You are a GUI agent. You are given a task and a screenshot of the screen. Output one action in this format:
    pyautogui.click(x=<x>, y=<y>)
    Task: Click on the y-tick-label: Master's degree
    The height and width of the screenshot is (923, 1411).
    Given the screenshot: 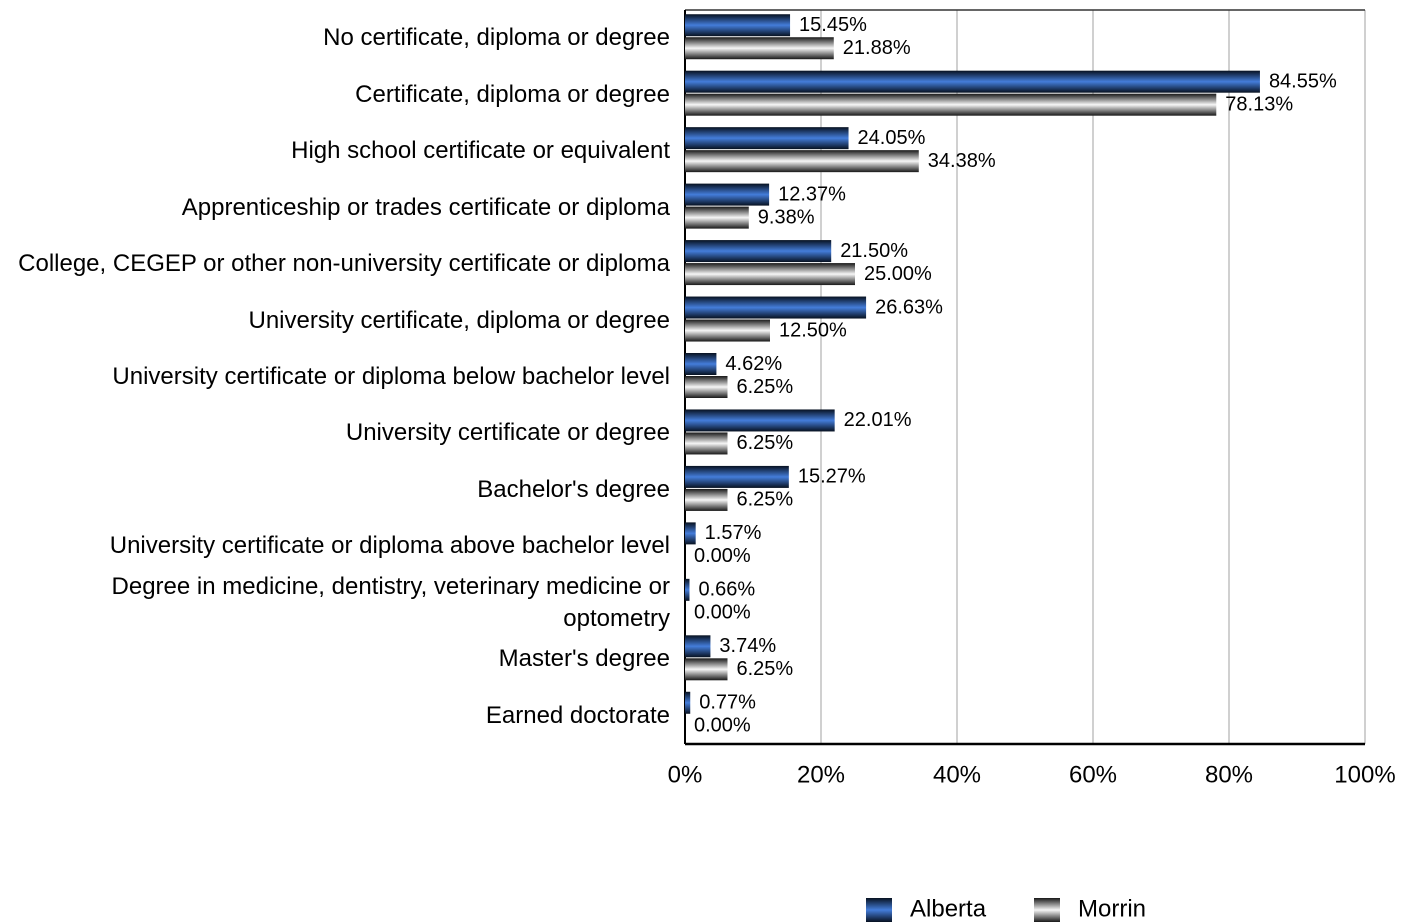 What is the action you would take?
    pyautogui.click(x=584, y=659)
    